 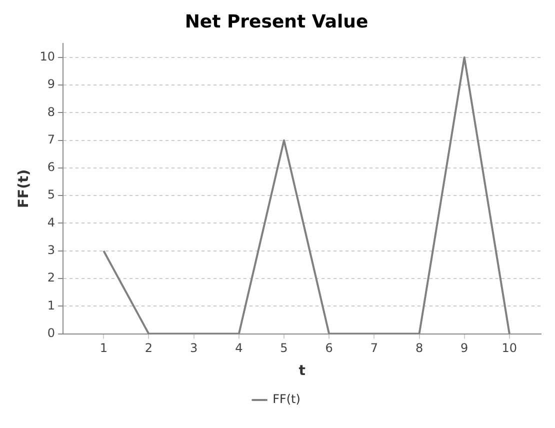 I want to click on x-tick-label: 5, so click(x=284, y=348).